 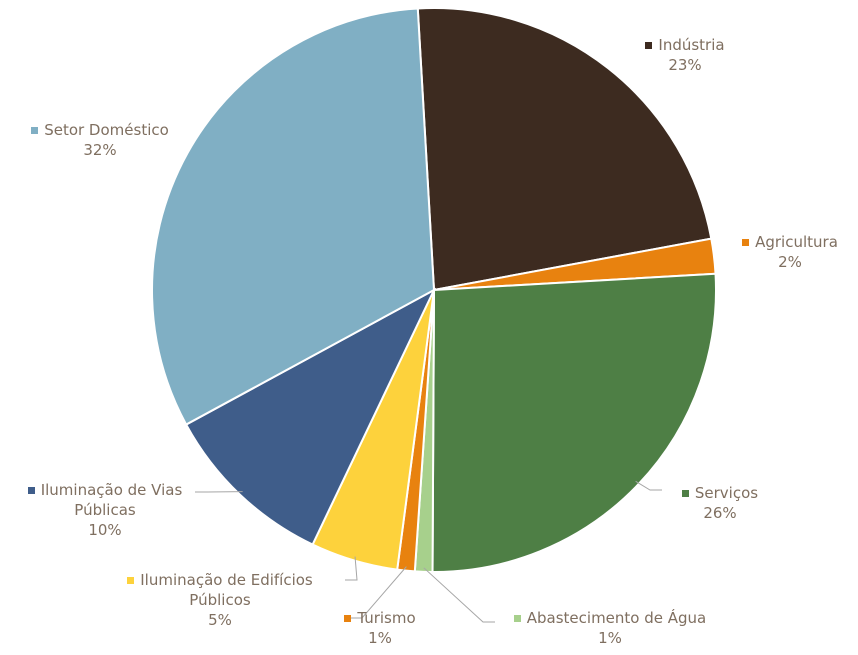 I want to click on data-label: Turismo 1%, so click(x=380, y=628).